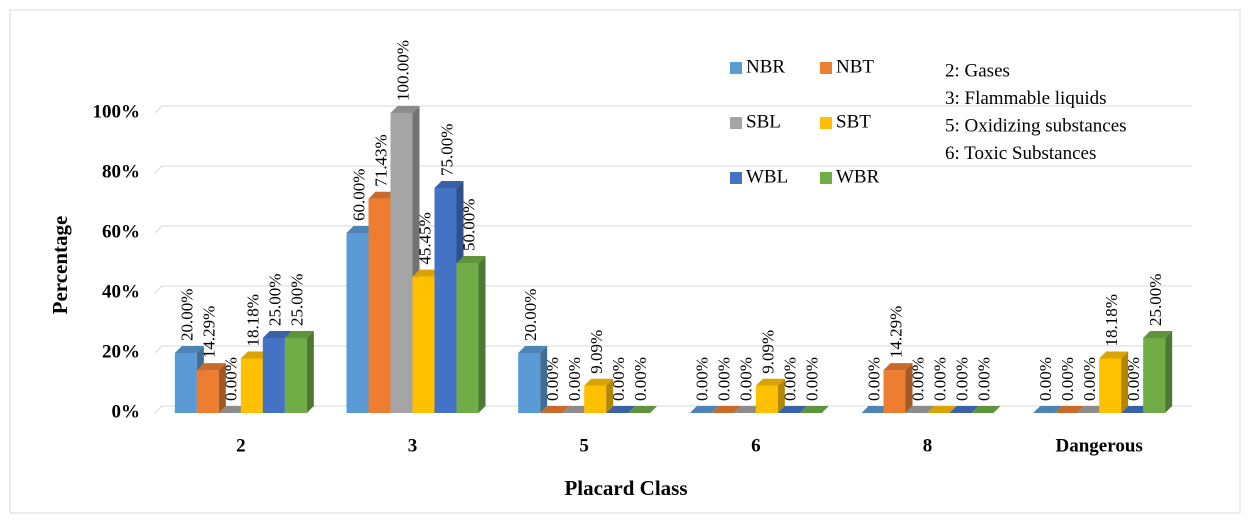 Image resolution: width=1252 pixels, height=528 pixels. I want to click on y-tick-label: 0%, so click(126, 411).